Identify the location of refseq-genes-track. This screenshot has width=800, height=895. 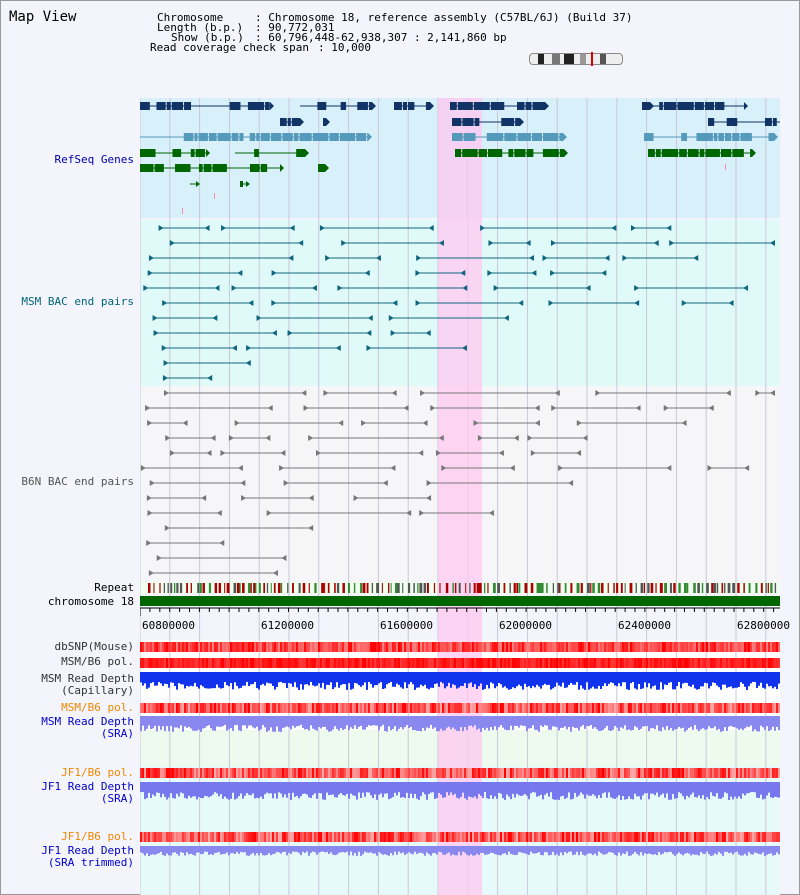
(460, 159).